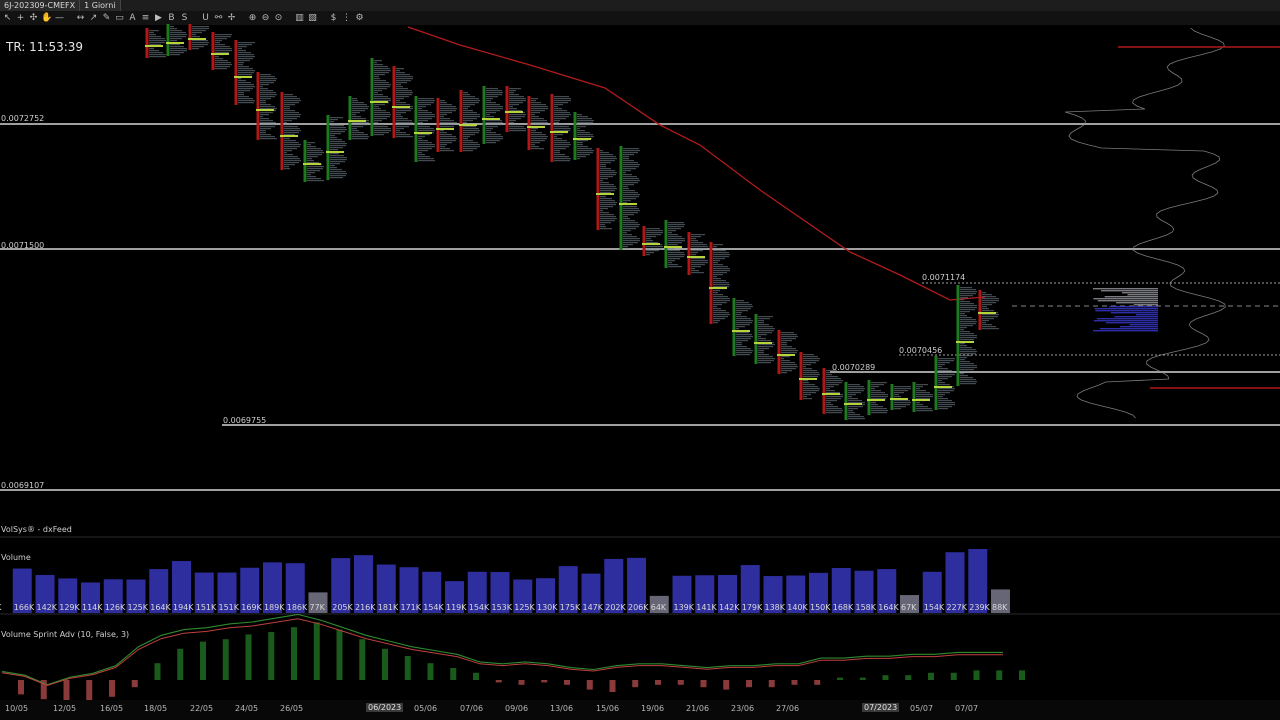 The height and width of the screenshot is (720, 1280). I want to click on u-icon: U, so click(205, 17).